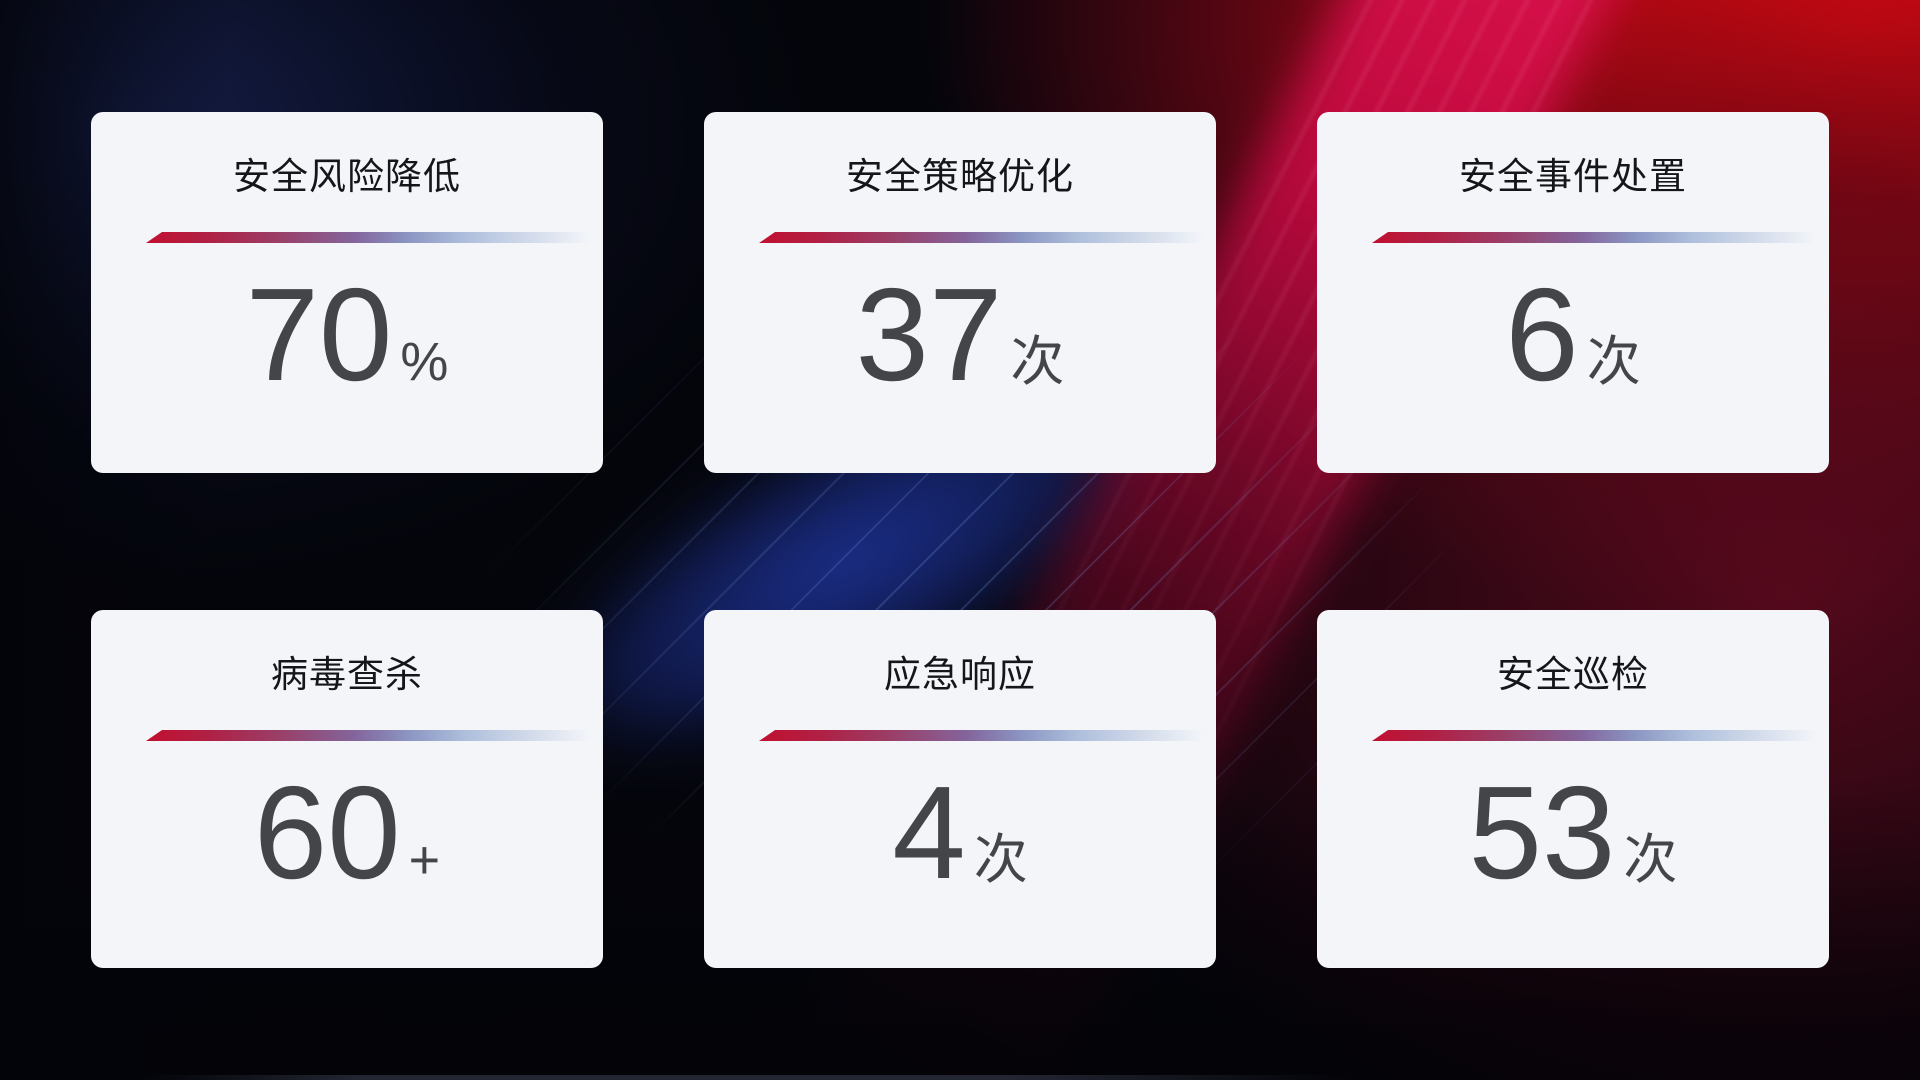 This screenshot has width=1920, height=1080. I want to click on card-value-row: 6 次, so click(1572, 335).